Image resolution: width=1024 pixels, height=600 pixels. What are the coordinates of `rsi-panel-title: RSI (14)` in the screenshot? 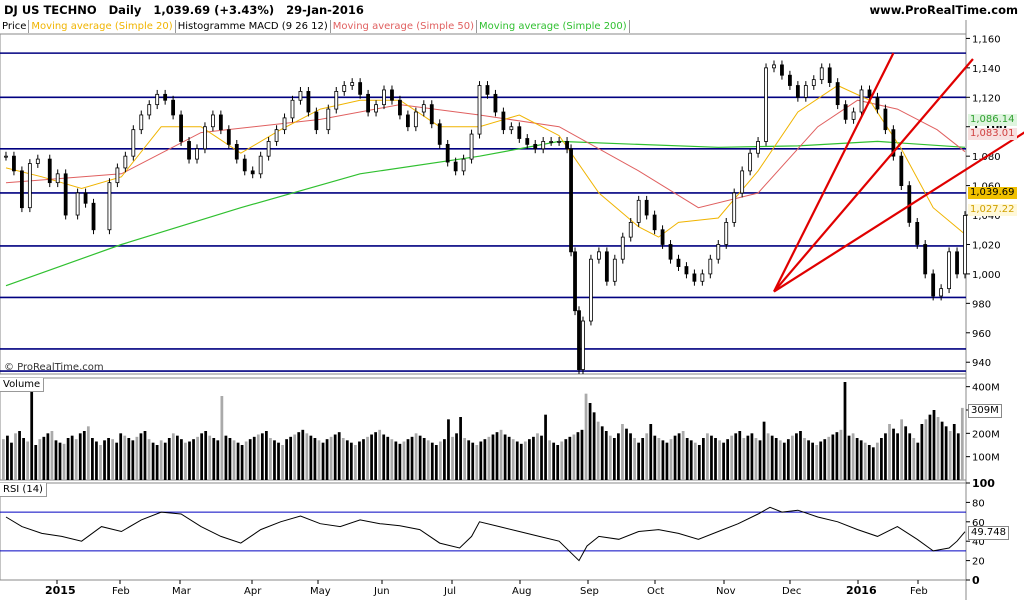 It's located at (23, 490).